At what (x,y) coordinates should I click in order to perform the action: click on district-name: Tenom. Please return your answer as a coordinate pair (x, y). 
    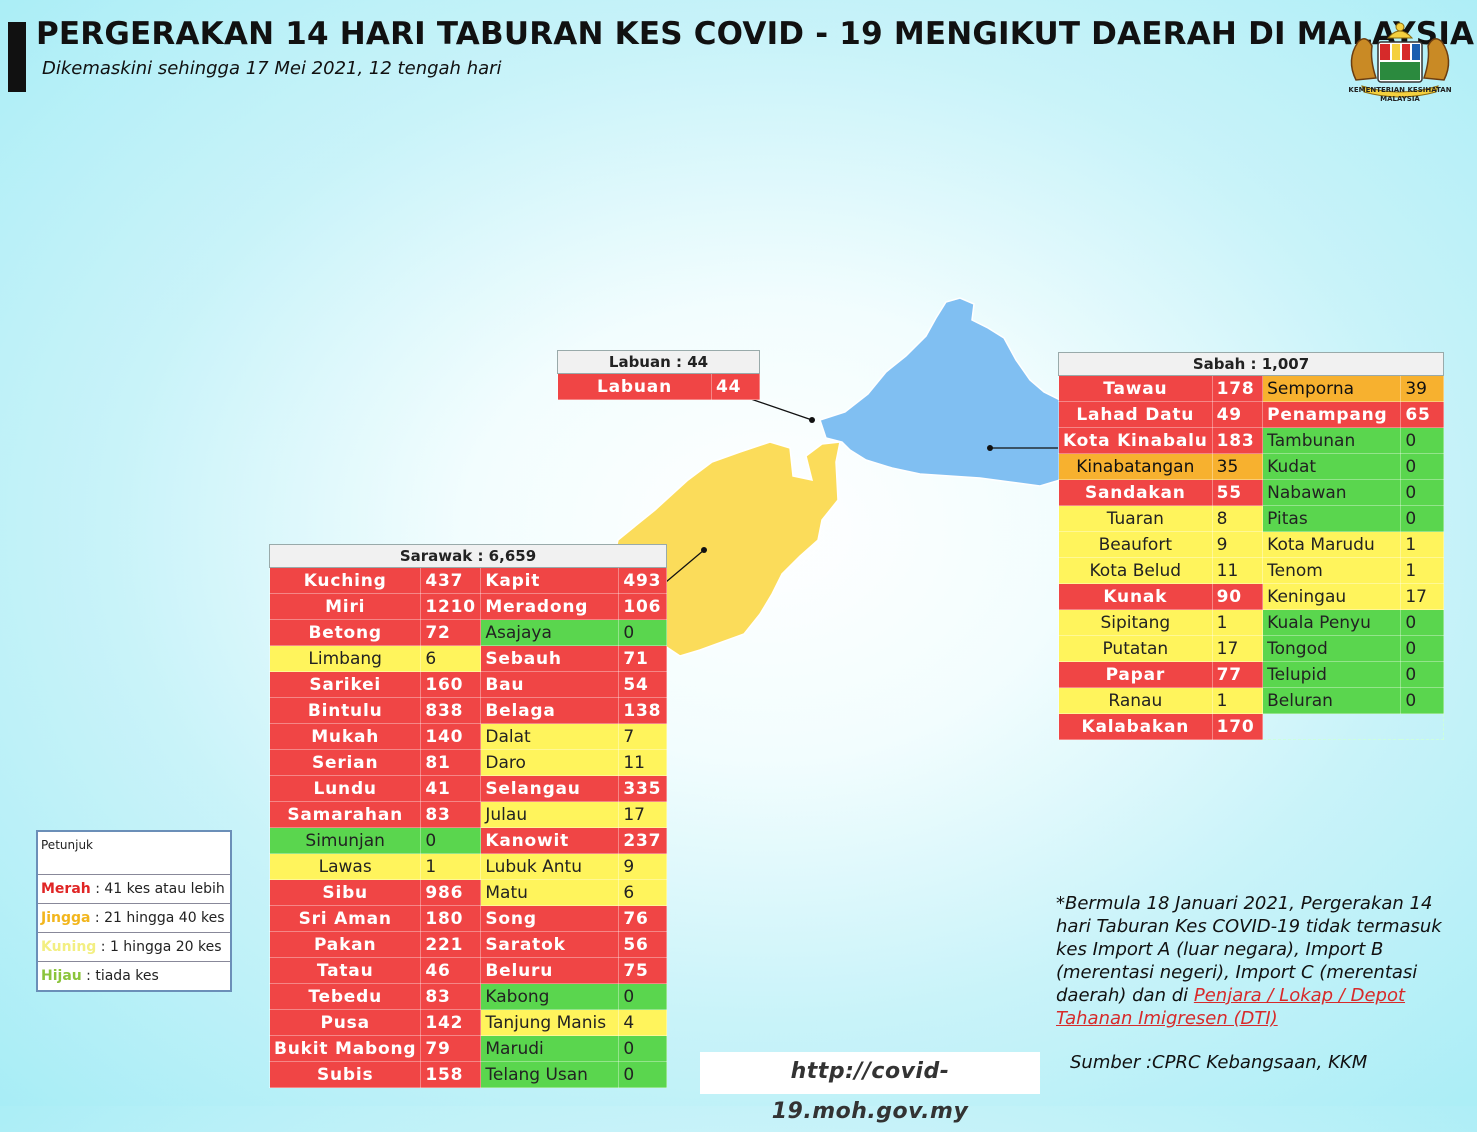
    Looking at the image, I should click on (1332, 570).